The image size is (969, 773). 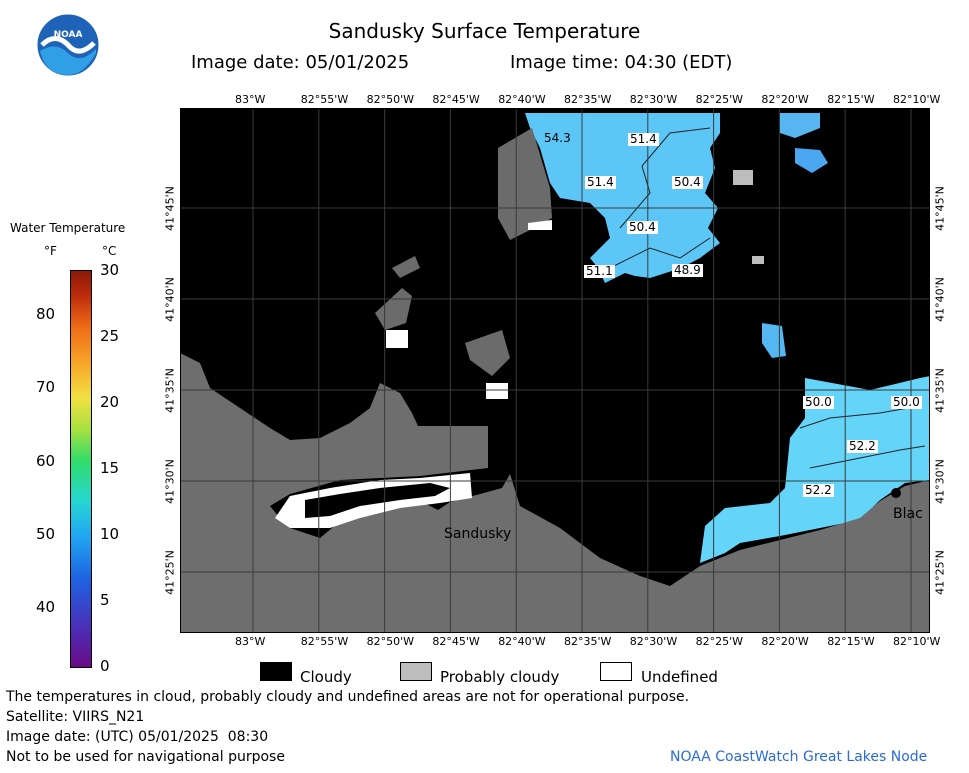 What do you see at coordinates (599, 271) in the screenshot?
I see `temp-label: 51.1` at bounding box center [599, 271].